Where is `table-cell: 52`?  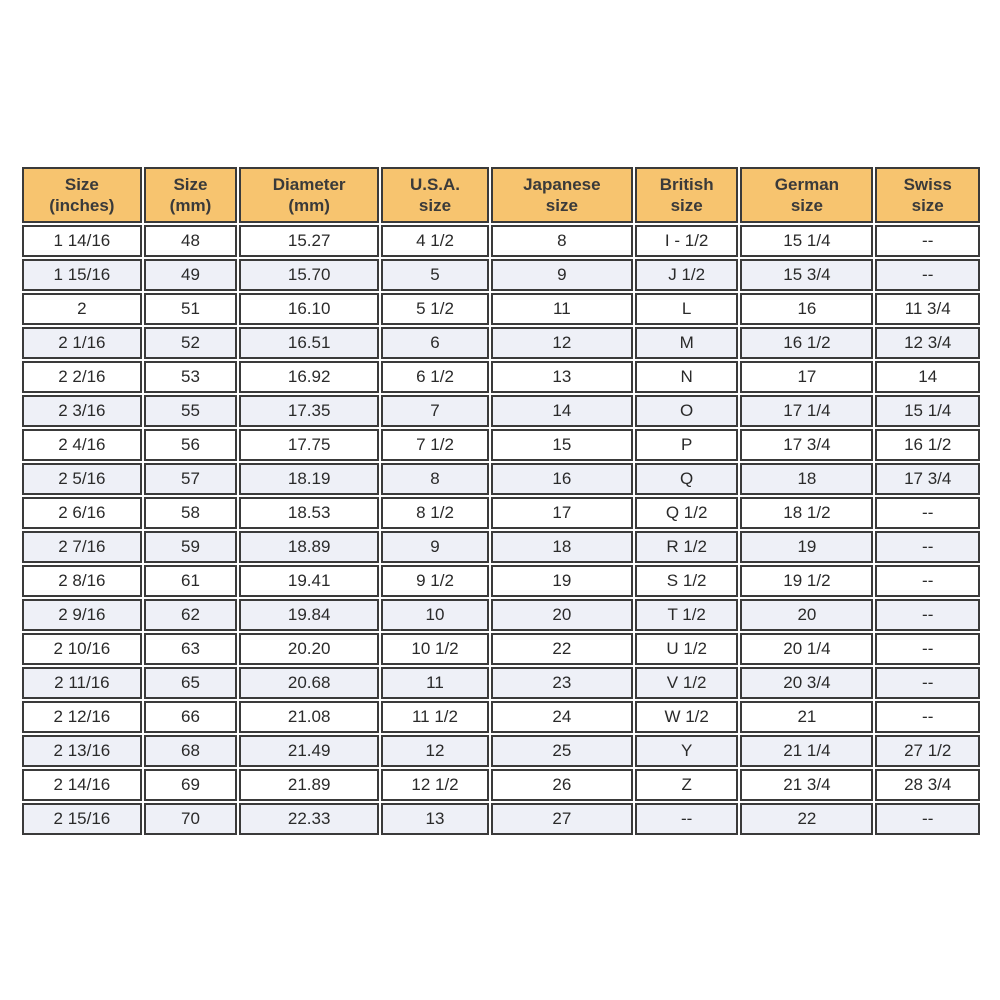 table-cell: 52 is located at coordinates (190, 343).